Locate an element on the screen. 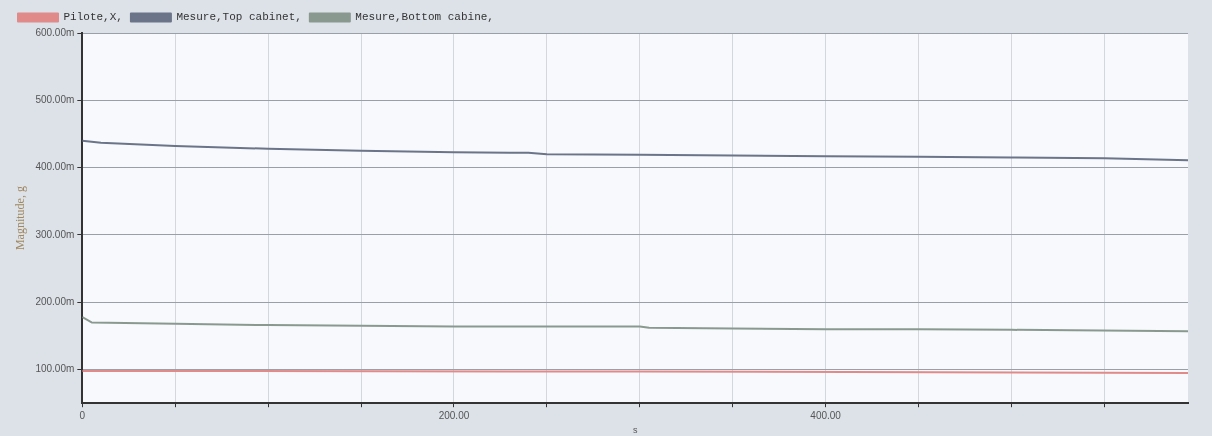 The height and width of the screenshot is (436, 1212). y-tick-label: 300.00m is located at coordinates (55, 234).